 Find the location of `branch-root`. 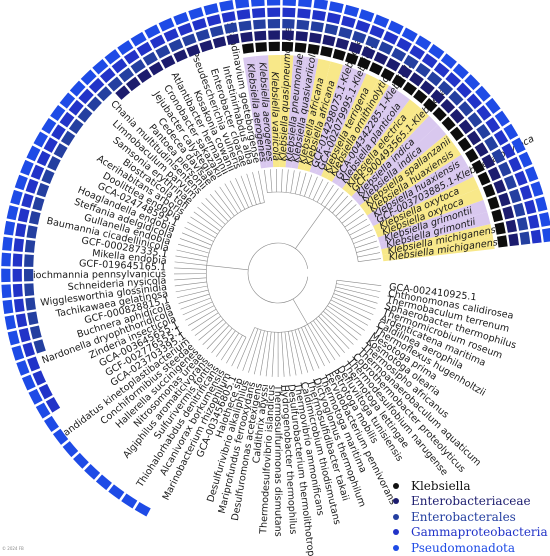

branch-root is located at coordinates (278, 273).